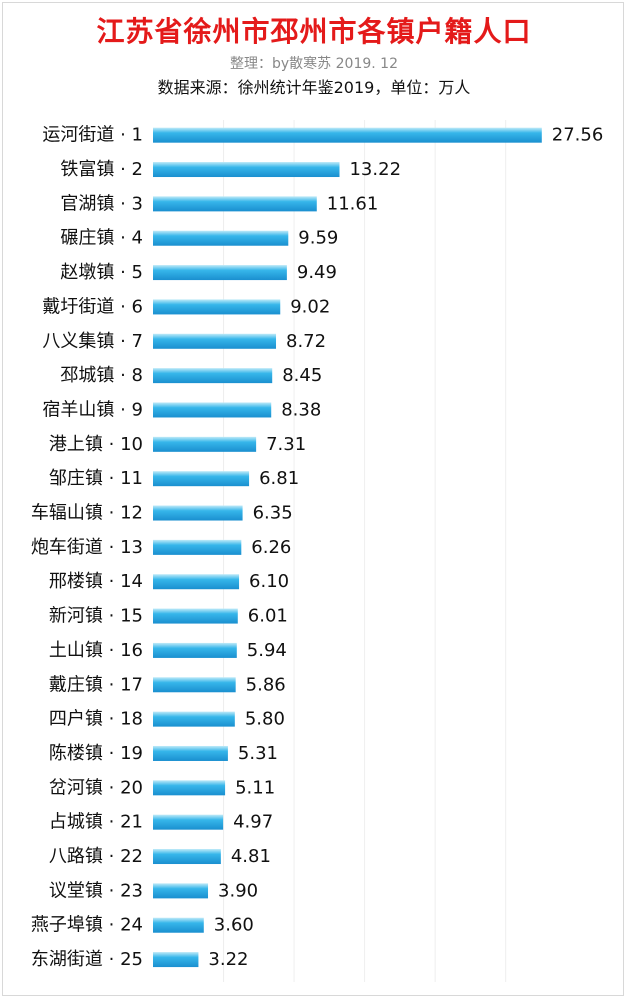 The image size is (628, 1000). I want to click on data-label: 5.80, so click(265, 719).